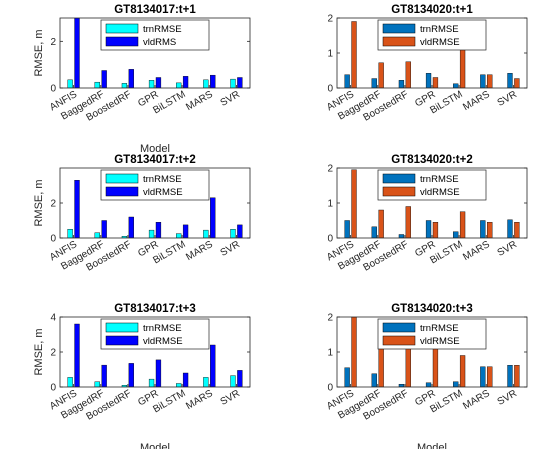 The width and height of the screenshot is (550, 449). What do you see at coordinates (53, 318) in the screenshot?
I see `y-tick-label: 4` at bounding box center [53, 318].